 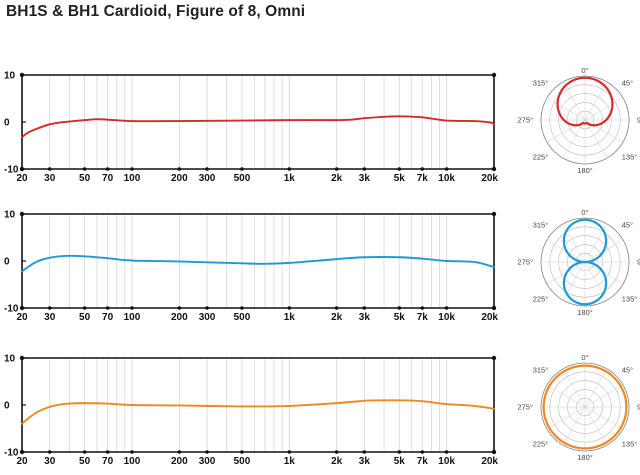 I want to click on polar-curve, so click(x=585, y=101).